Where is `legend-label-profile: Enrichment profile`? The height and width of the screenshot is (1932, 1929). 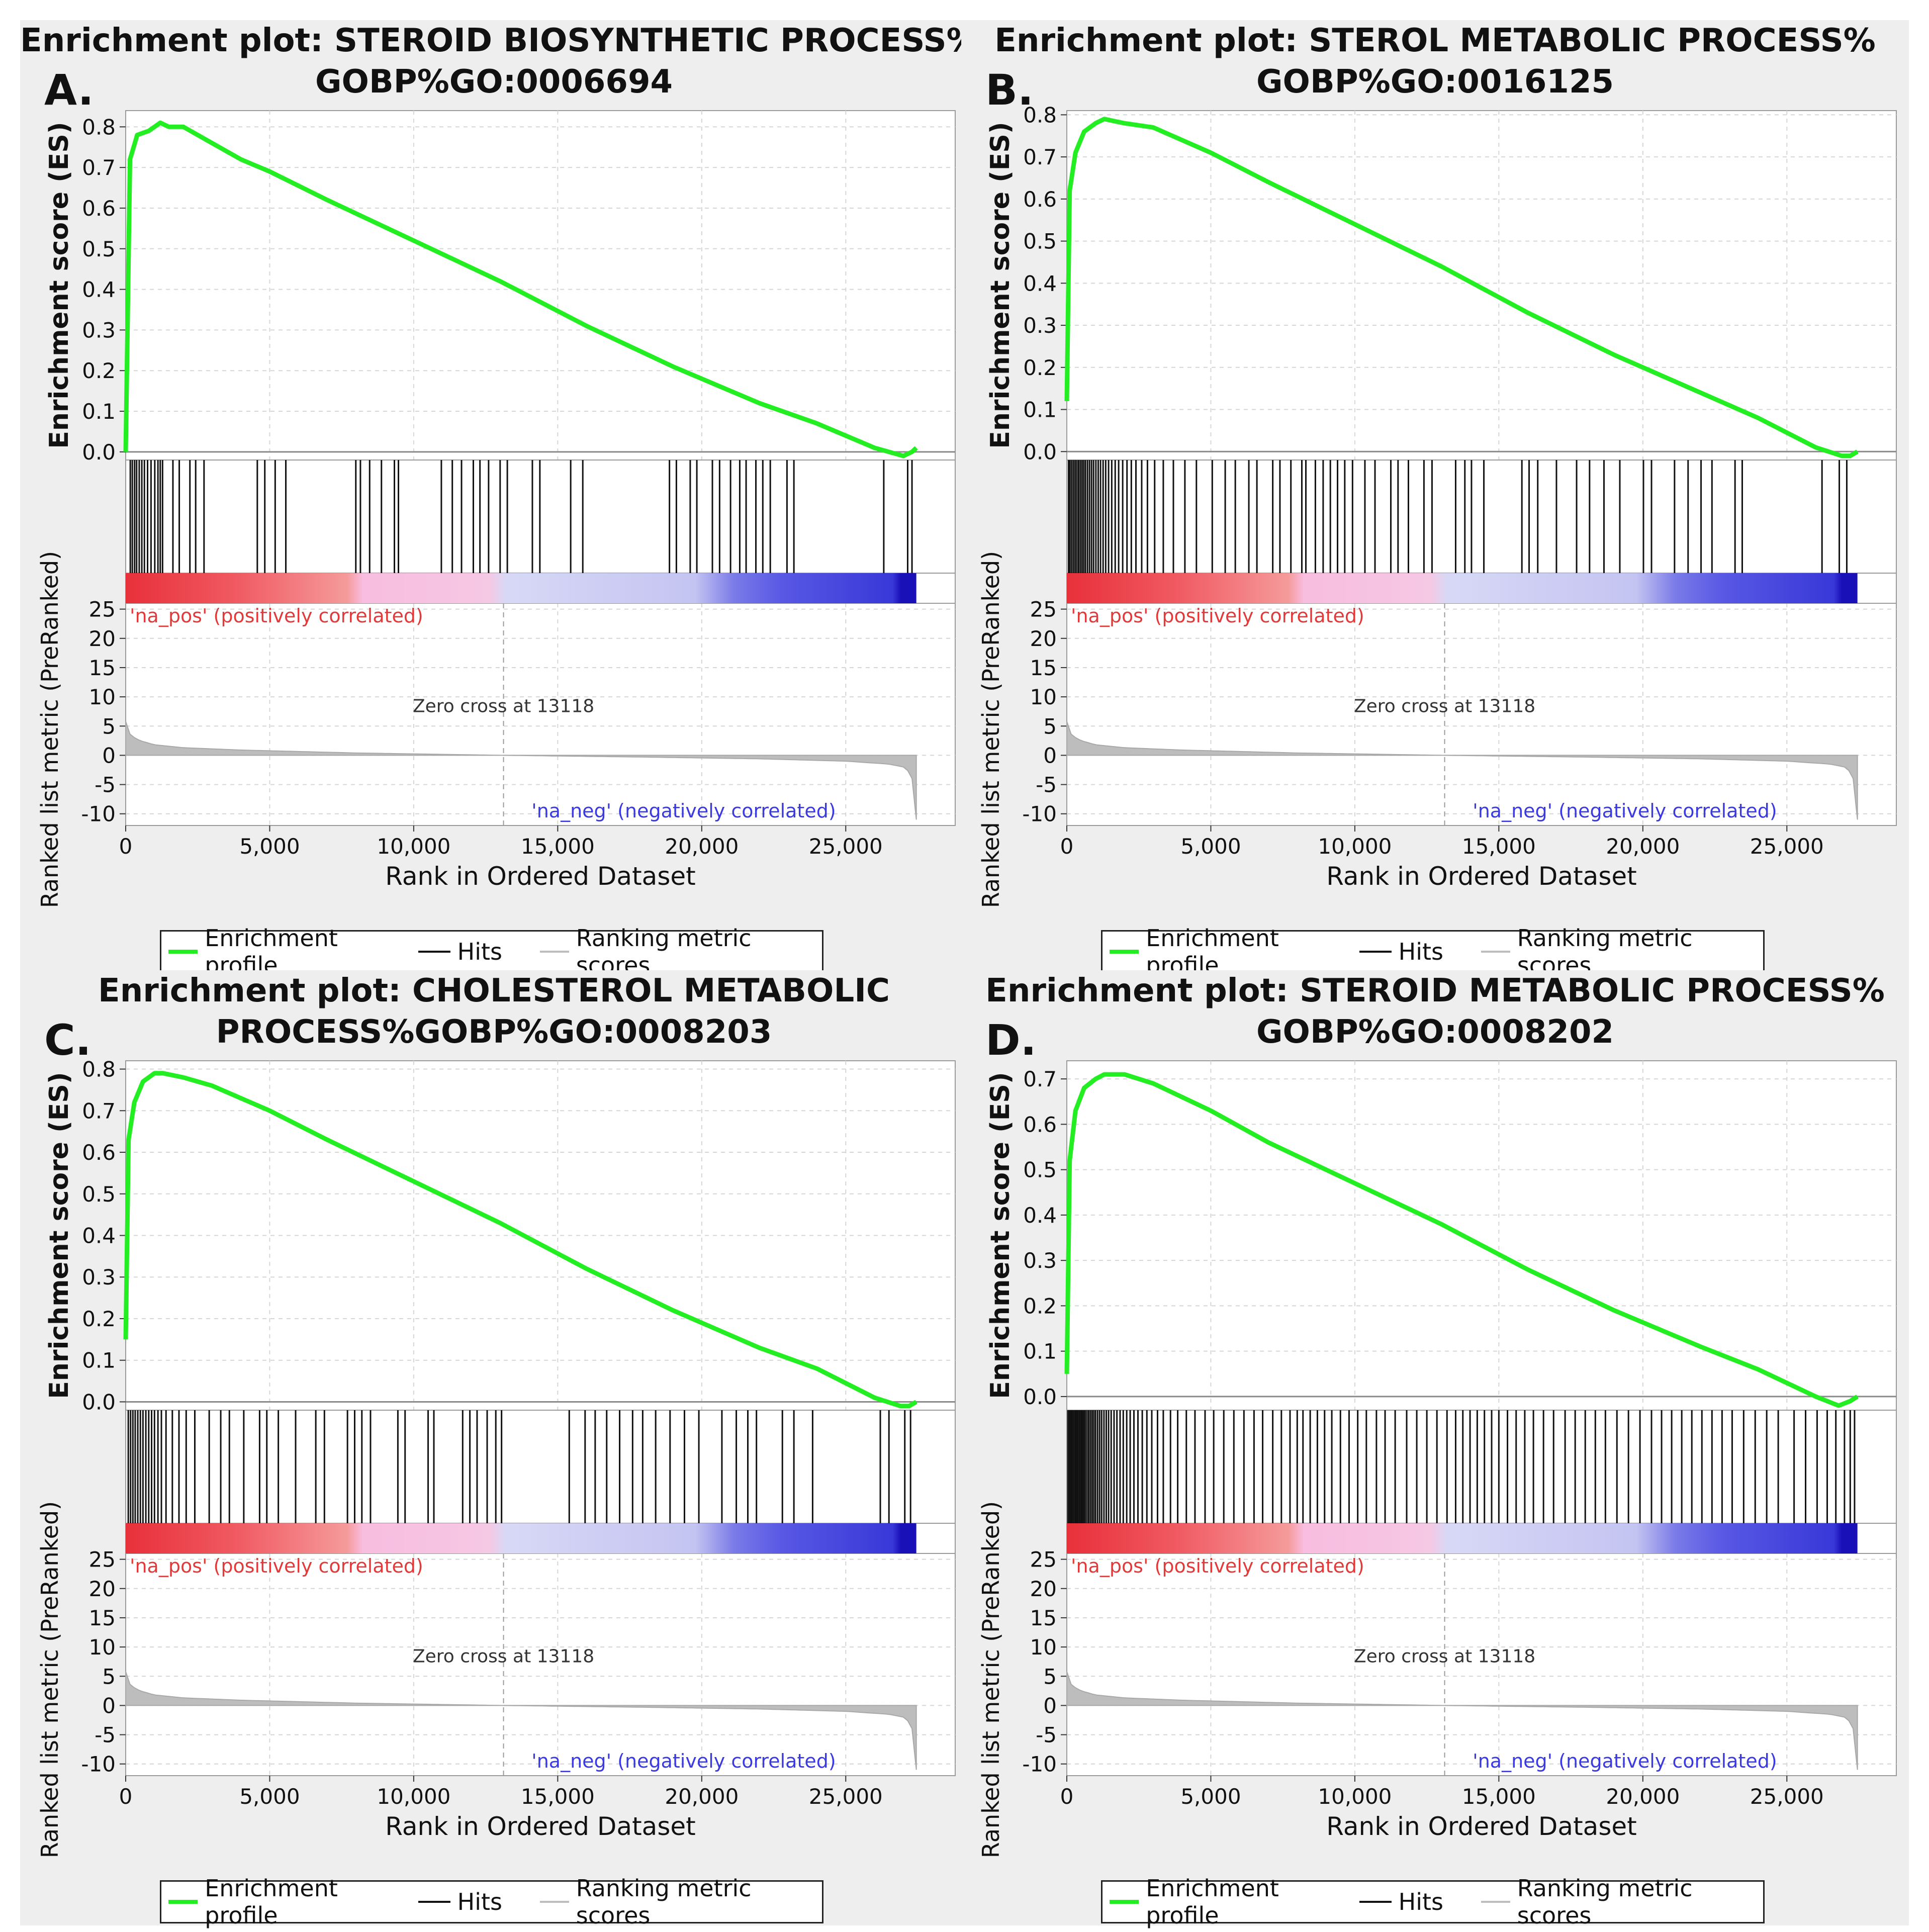 legend-label-profile: Enrichment profile is located at coordinates (1212, 1902).